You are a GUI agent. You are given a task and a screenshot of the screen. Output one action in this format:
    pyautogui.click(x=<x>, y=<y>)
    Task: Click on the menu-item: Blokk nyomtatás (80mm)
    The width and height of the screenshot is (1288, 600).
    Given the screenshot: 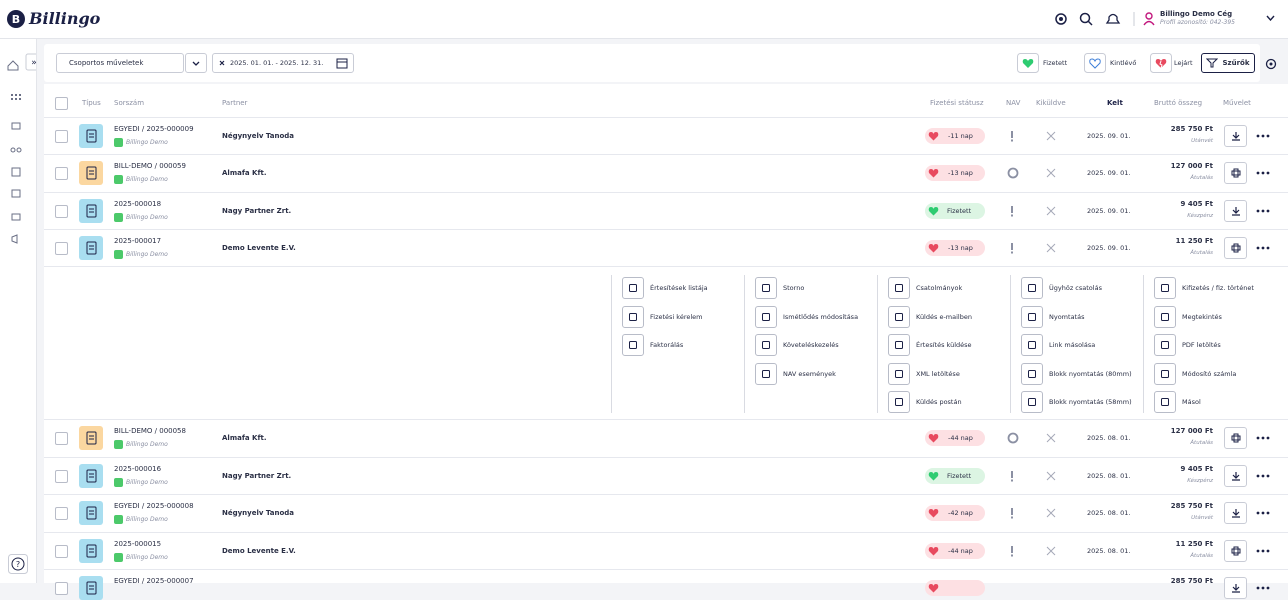 What is the action you would take?
    pyautogui.click(x=1090, y=373)
    